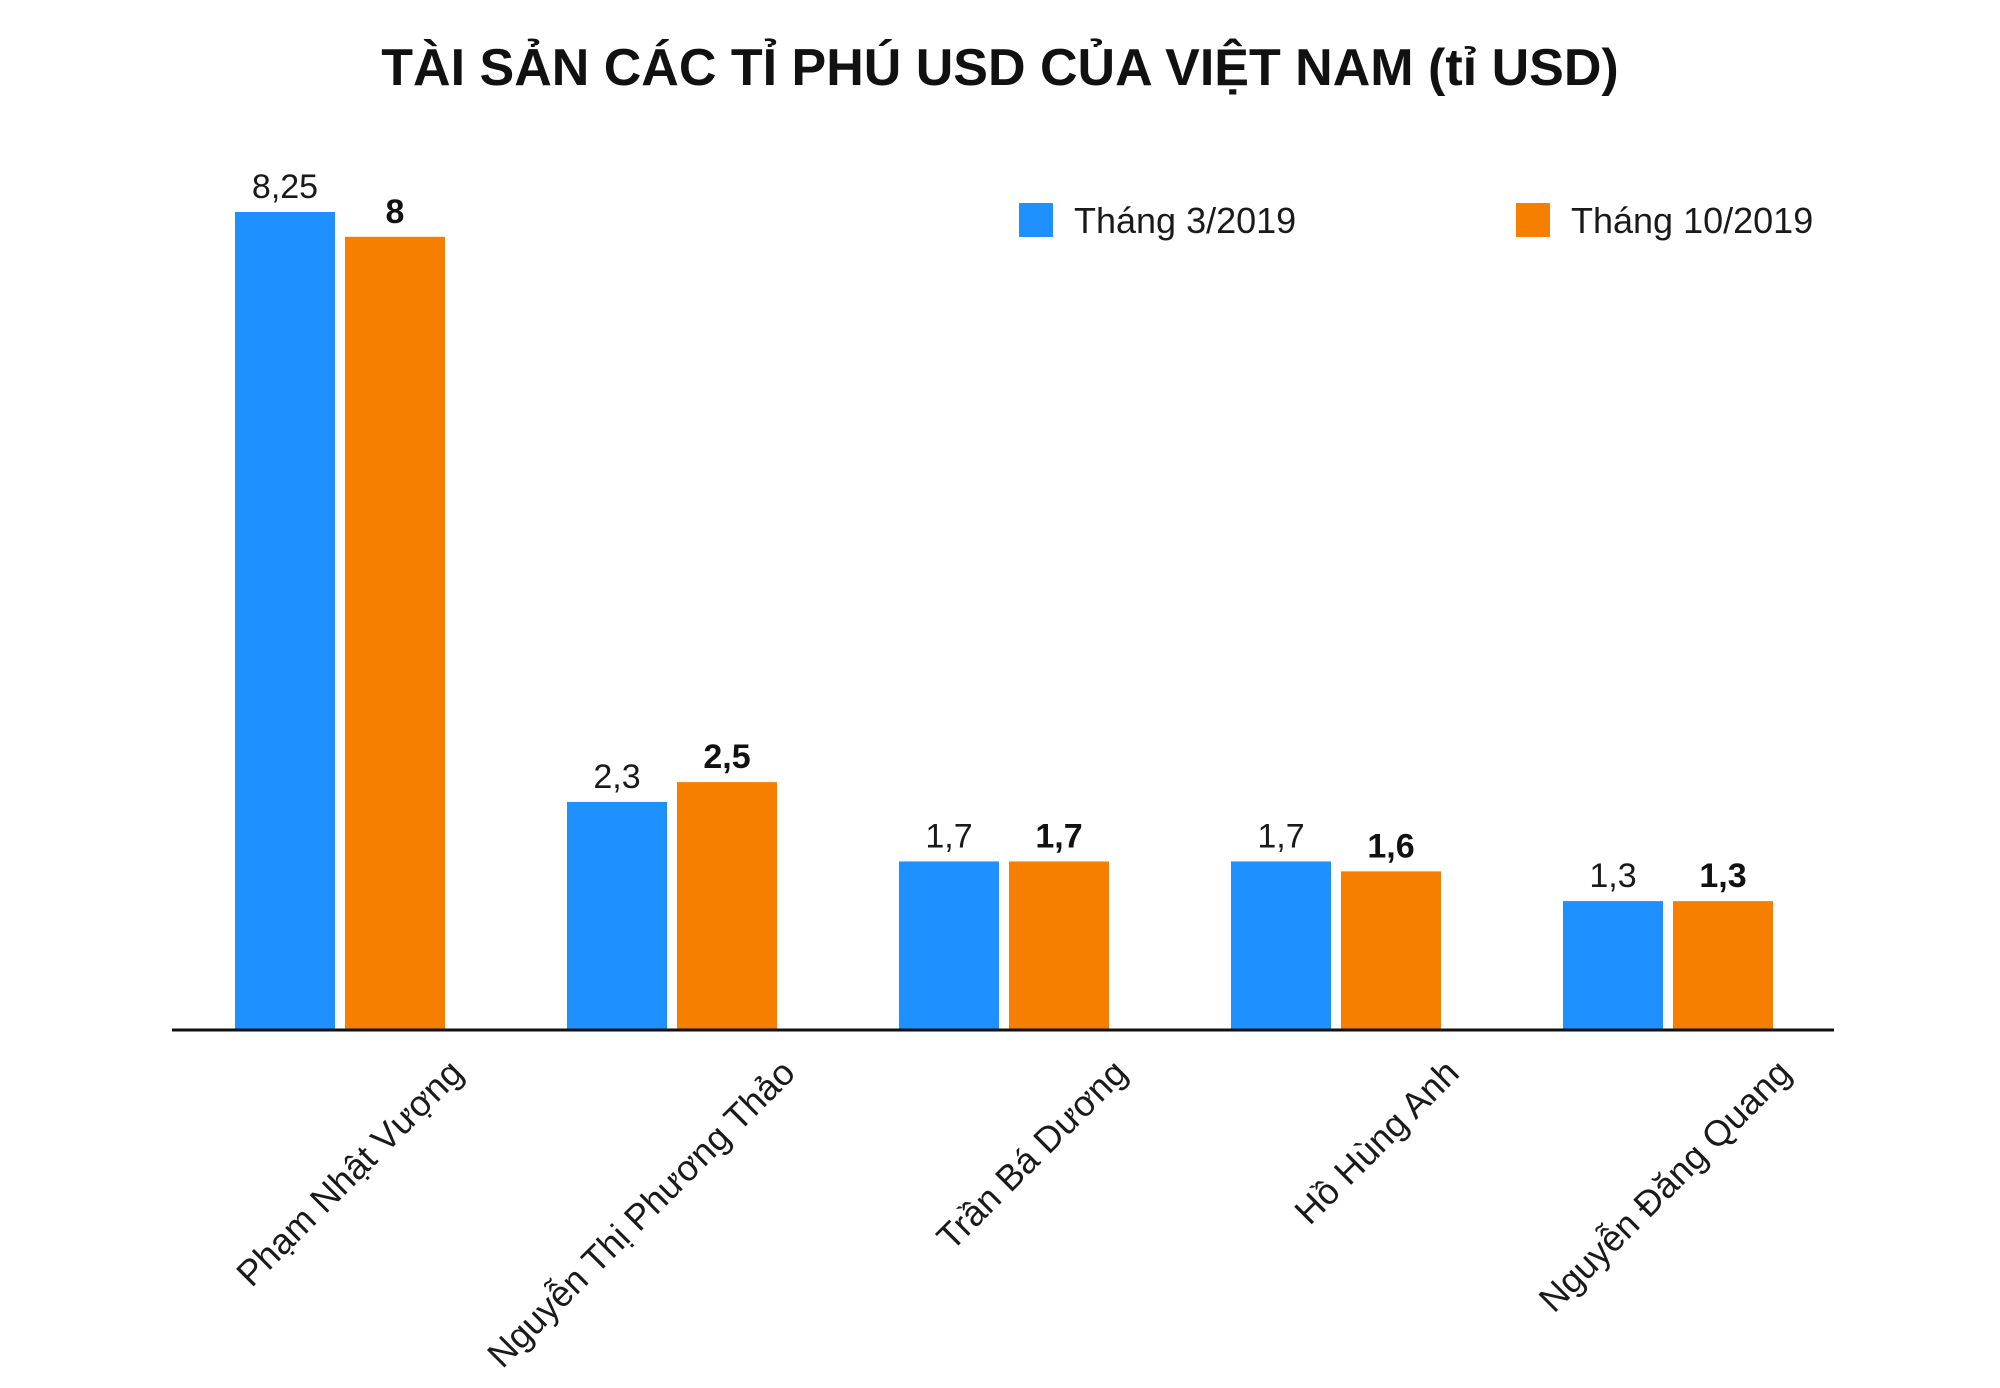 This screenshot has height=1388, width=2000. Describe the element at coordinates (349, 1173) in the screenshot. I see `category-label-pham-nhat-vuong: Phạm Nhật Vượng` at that location.